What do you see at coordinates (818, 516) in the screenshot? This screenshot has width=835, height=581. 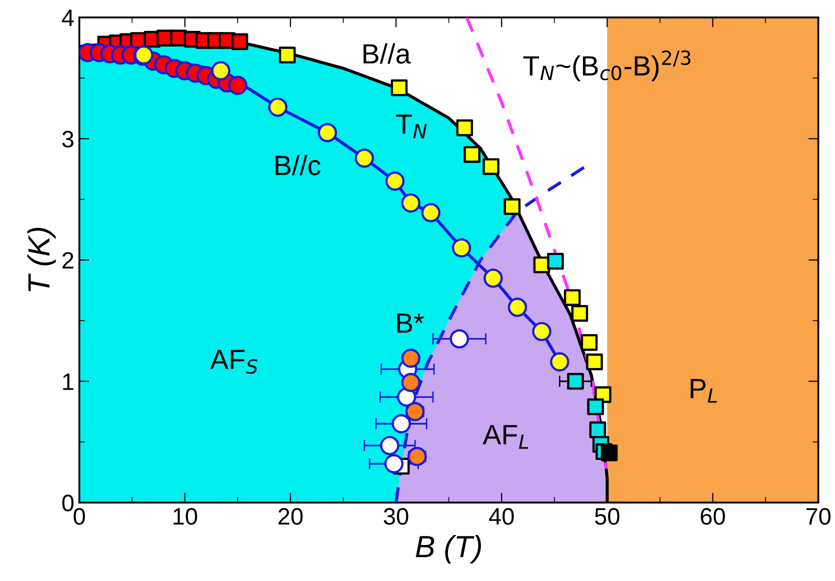 I see `x-tick-label: 70` at bounding box center [818, 516].